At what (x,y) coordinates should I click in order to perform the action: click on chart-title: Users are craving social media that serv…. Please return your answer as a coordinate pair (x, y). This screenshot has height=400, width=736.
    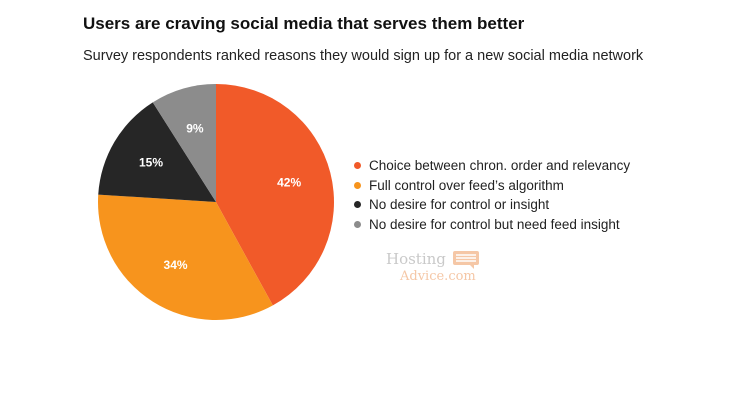
    Looking at the image, I should click on (304, 23).